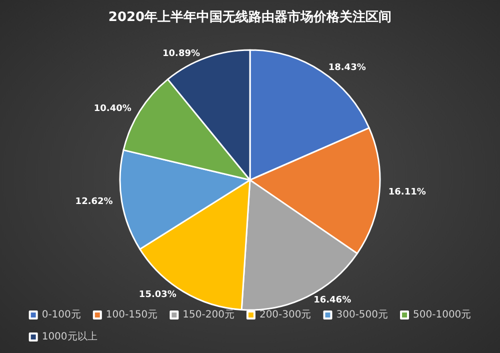  Describe the element at coordinates (70, 336) in the screenshot. I see `legend-label: 1000元以上` at that location.